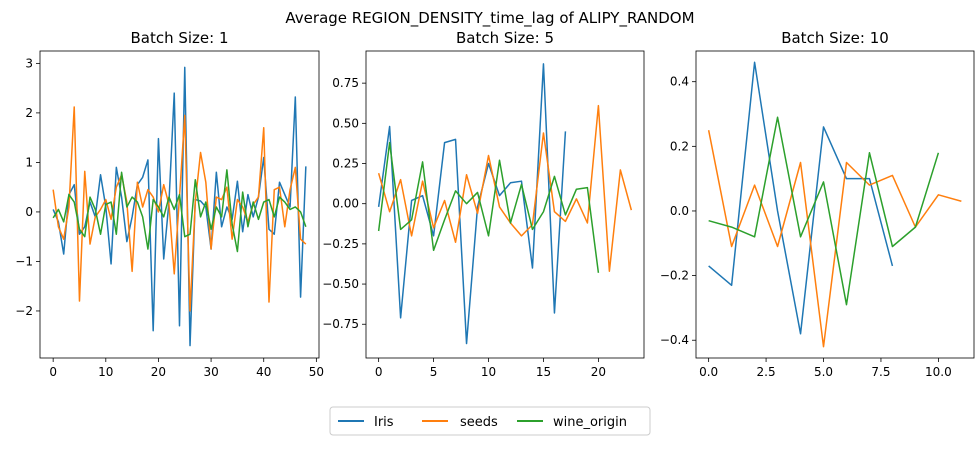  What do you see at coordinates (488, 207) in the screenshot?
I see `panel-2-series-wine-origin` at bounding box center [488, 207].